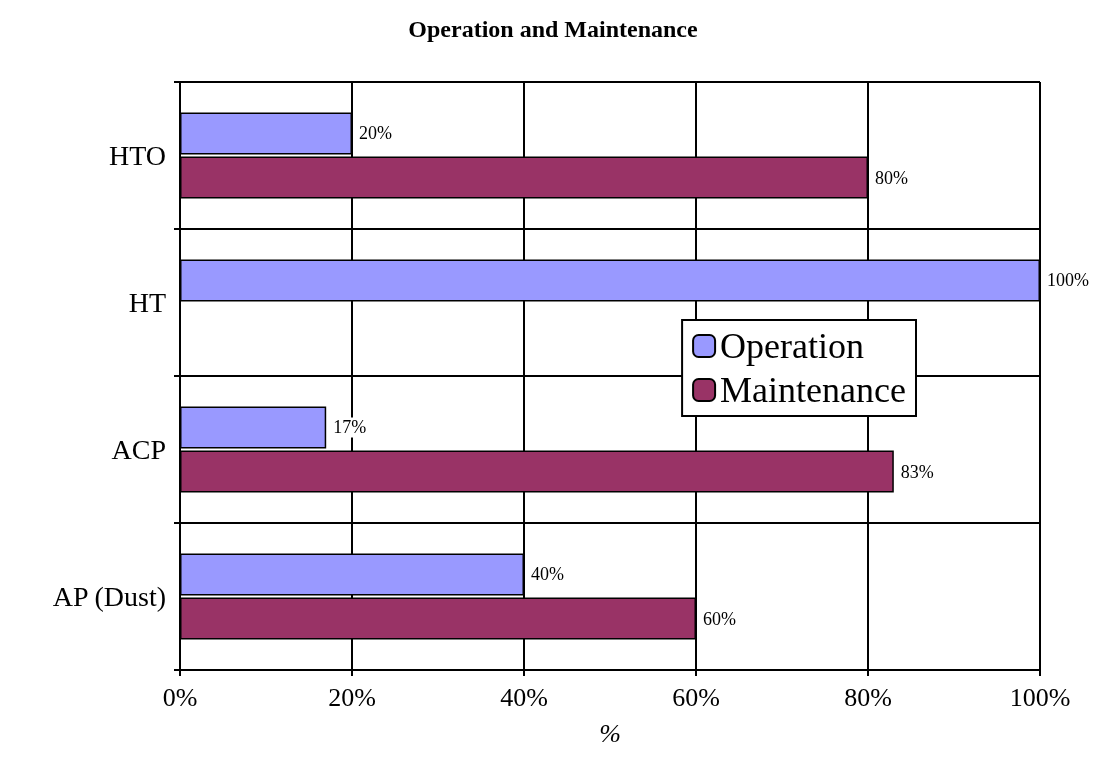 The width and height of the screenshot is (1106, 775). Describe the element at coordinates (813, 390) in the screenshot. I see `legend-label: Maintenance` at that location.